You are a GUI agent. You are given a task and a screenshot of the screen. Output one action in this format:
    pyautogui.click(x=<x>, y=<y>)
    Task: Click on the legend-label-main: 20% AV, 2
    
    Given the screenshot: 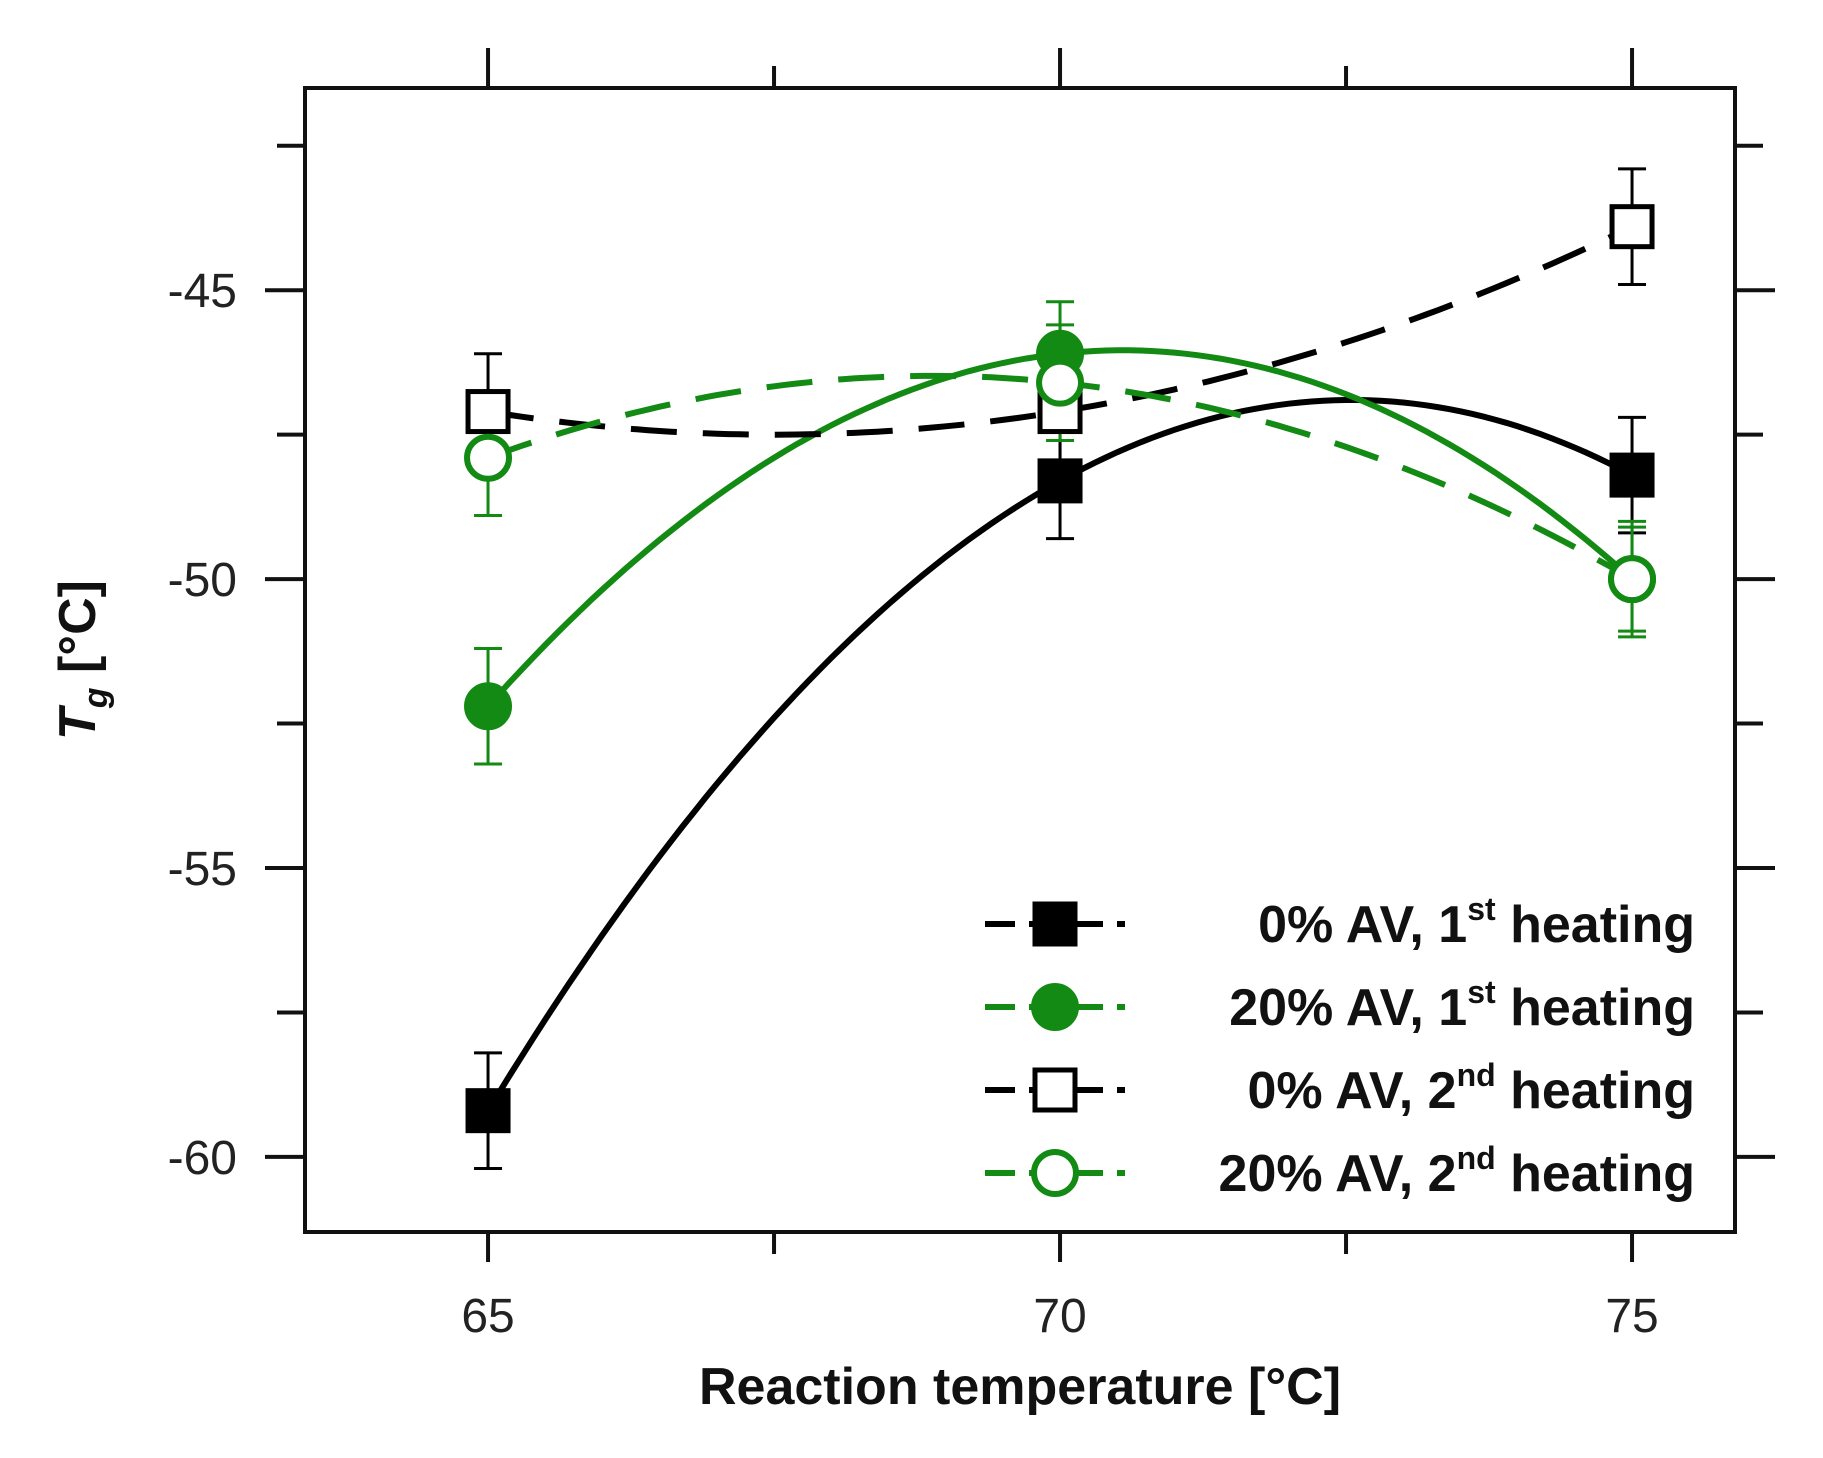 What is the action you would take?
    pyautogui.click(x=1338, y=1174)
    